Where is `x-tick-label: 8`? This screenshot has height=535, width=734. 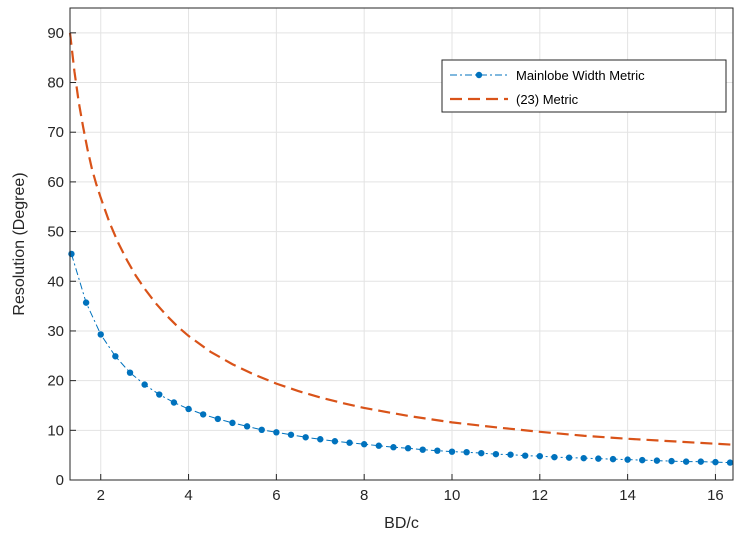 x-tick-label: 8 is located at coordinates (364, 495).